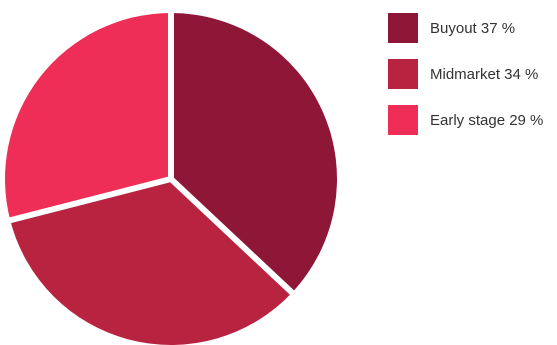  I want to click on legend-swatch-midmarket, so click(403, 74).